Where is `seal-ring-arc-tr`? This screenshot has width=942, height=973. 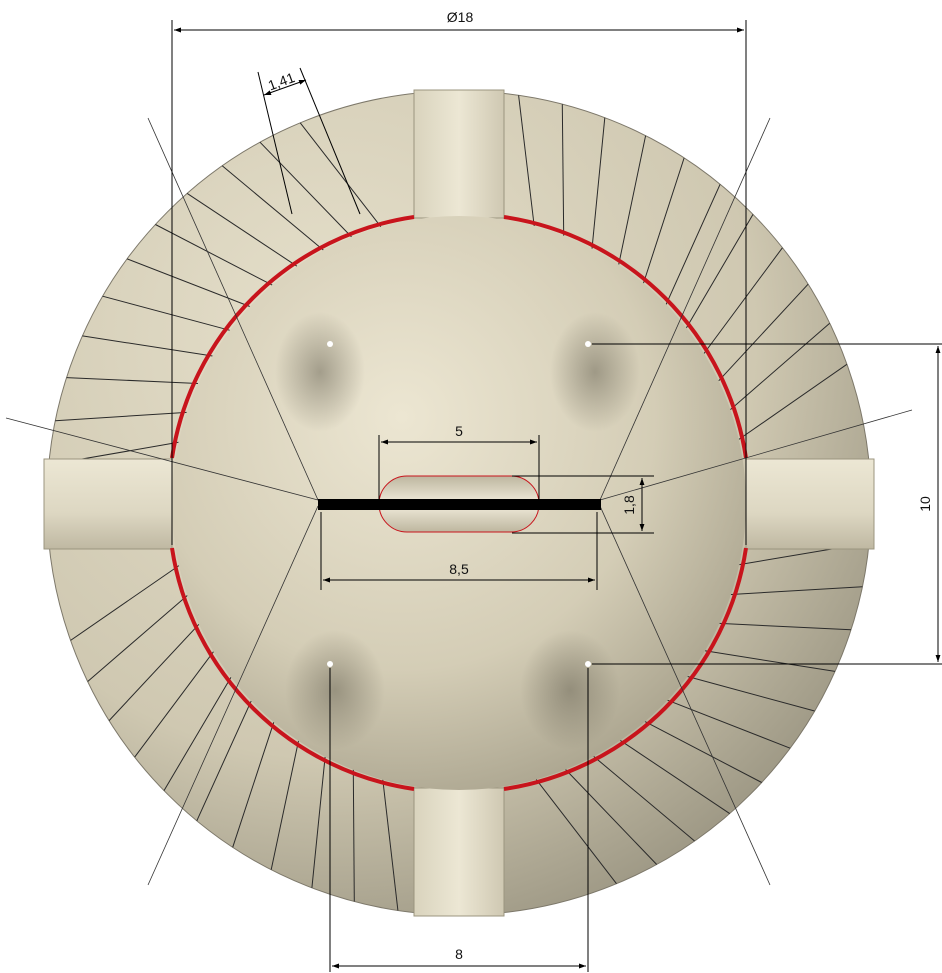 seal-ring-arc-tr is located at coordinates (625, 337).